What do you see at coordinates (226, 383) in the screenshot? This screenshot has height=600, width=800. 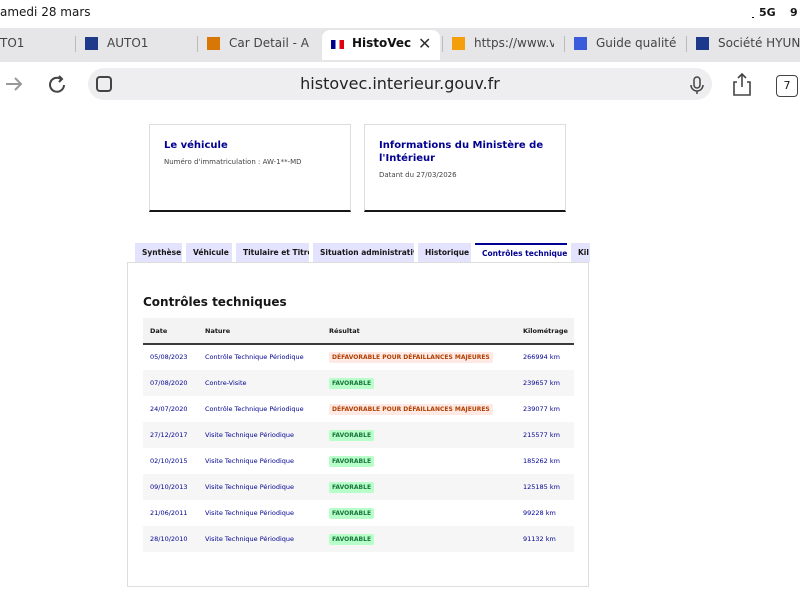 I see `nature-cell: Contre-Visite` at bounding box center [226, 383].